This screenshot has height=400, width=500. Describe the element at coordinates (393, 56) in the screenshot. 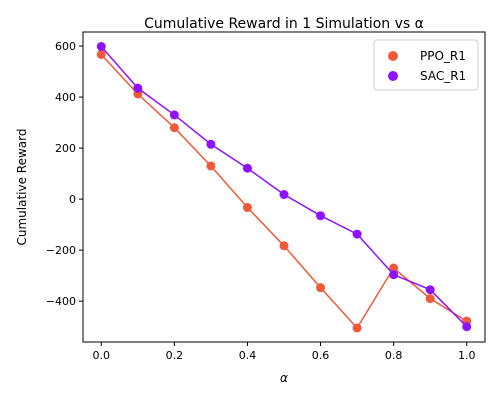

I see `legend-marker-ppo` at that location.